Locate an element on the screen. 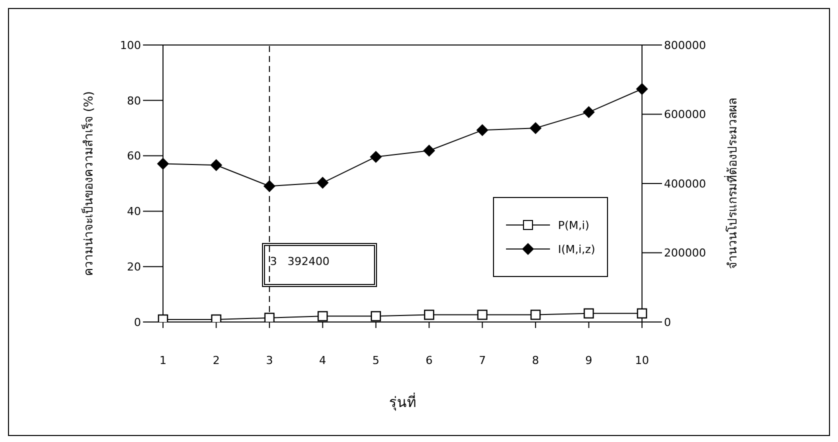 This screenshot has width=838, height=442. annotation: 3 392400 is located at coordinates (300, 261).